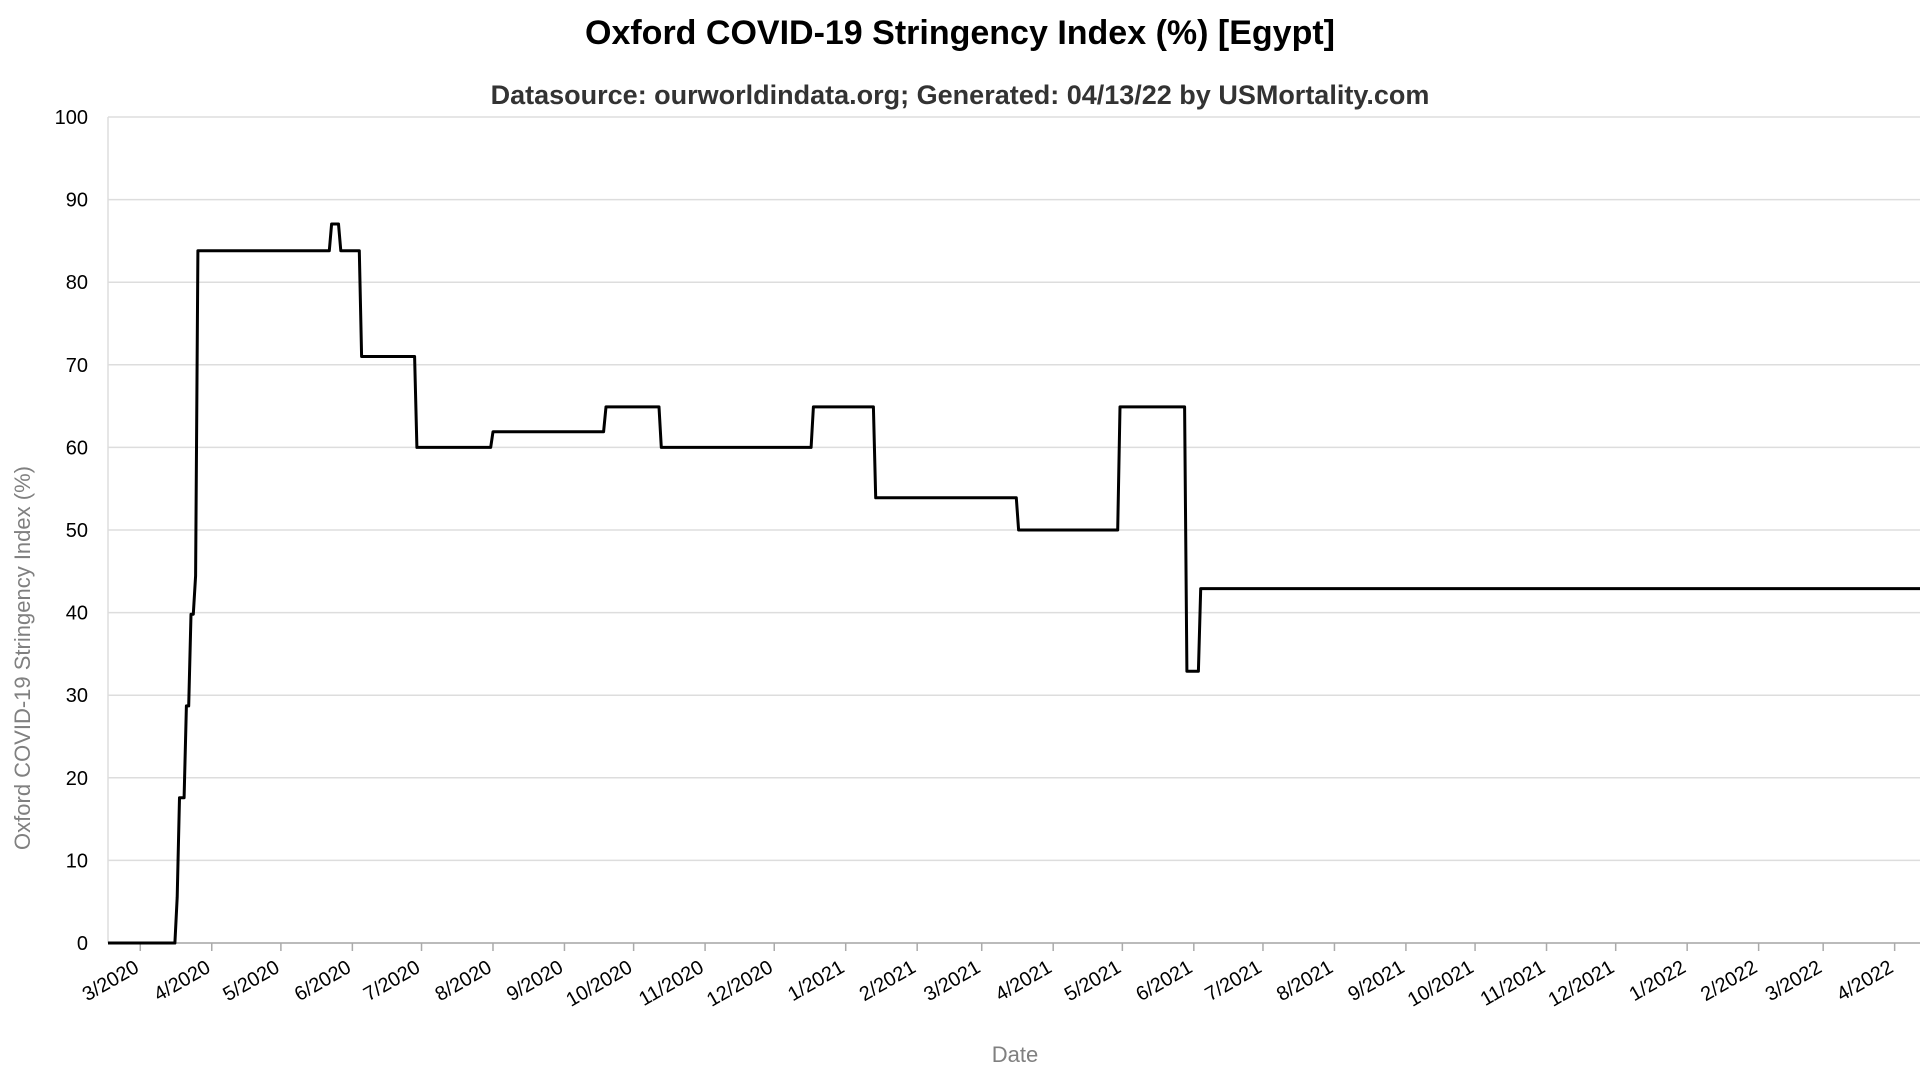 The image size is (1920, 1080). Describe the element at coordinates (71, 118) in the screenshot. I see `y-tick-label: 100` at that location.